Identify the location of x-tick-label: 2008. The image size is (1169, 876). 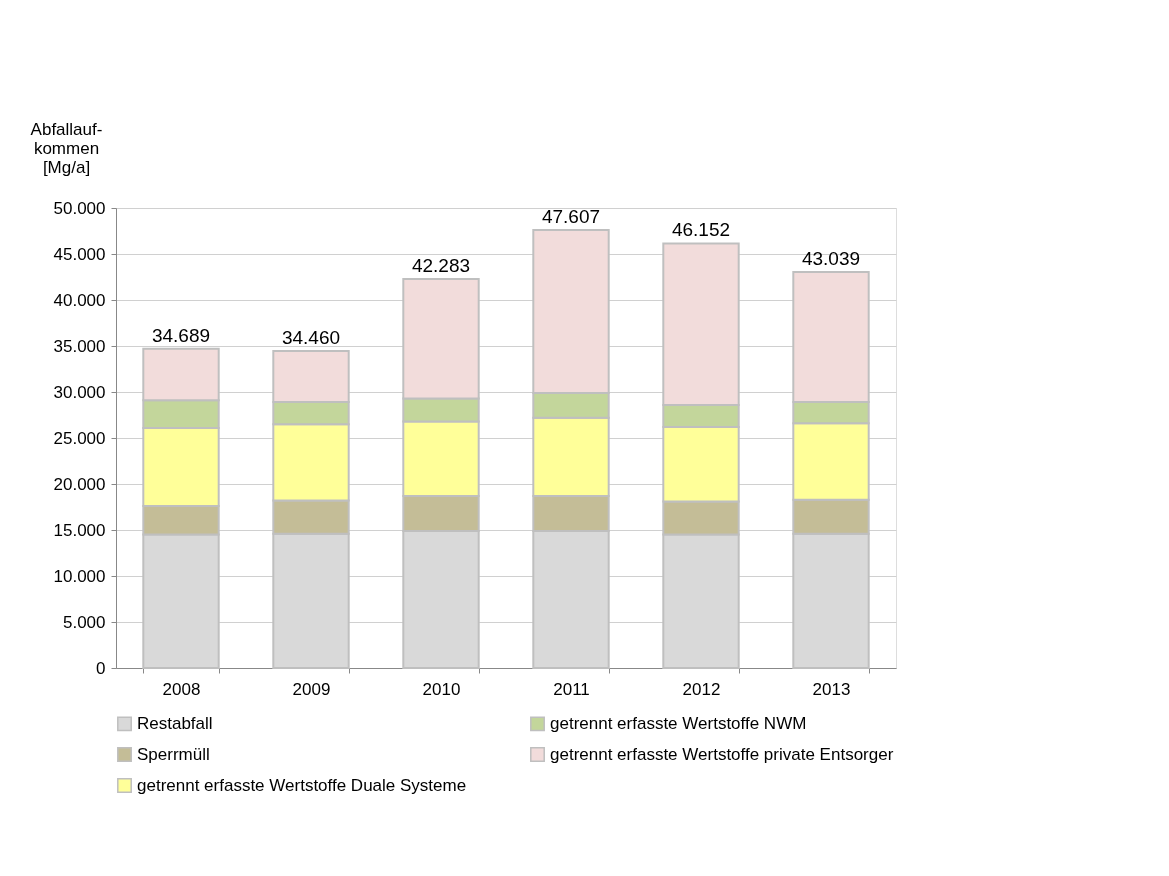
(181, 689).